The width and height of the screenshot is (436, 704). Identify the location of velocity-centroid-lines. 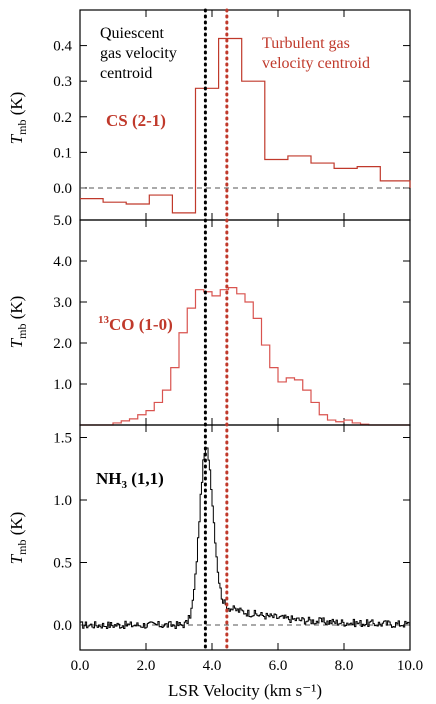
(216, 330).